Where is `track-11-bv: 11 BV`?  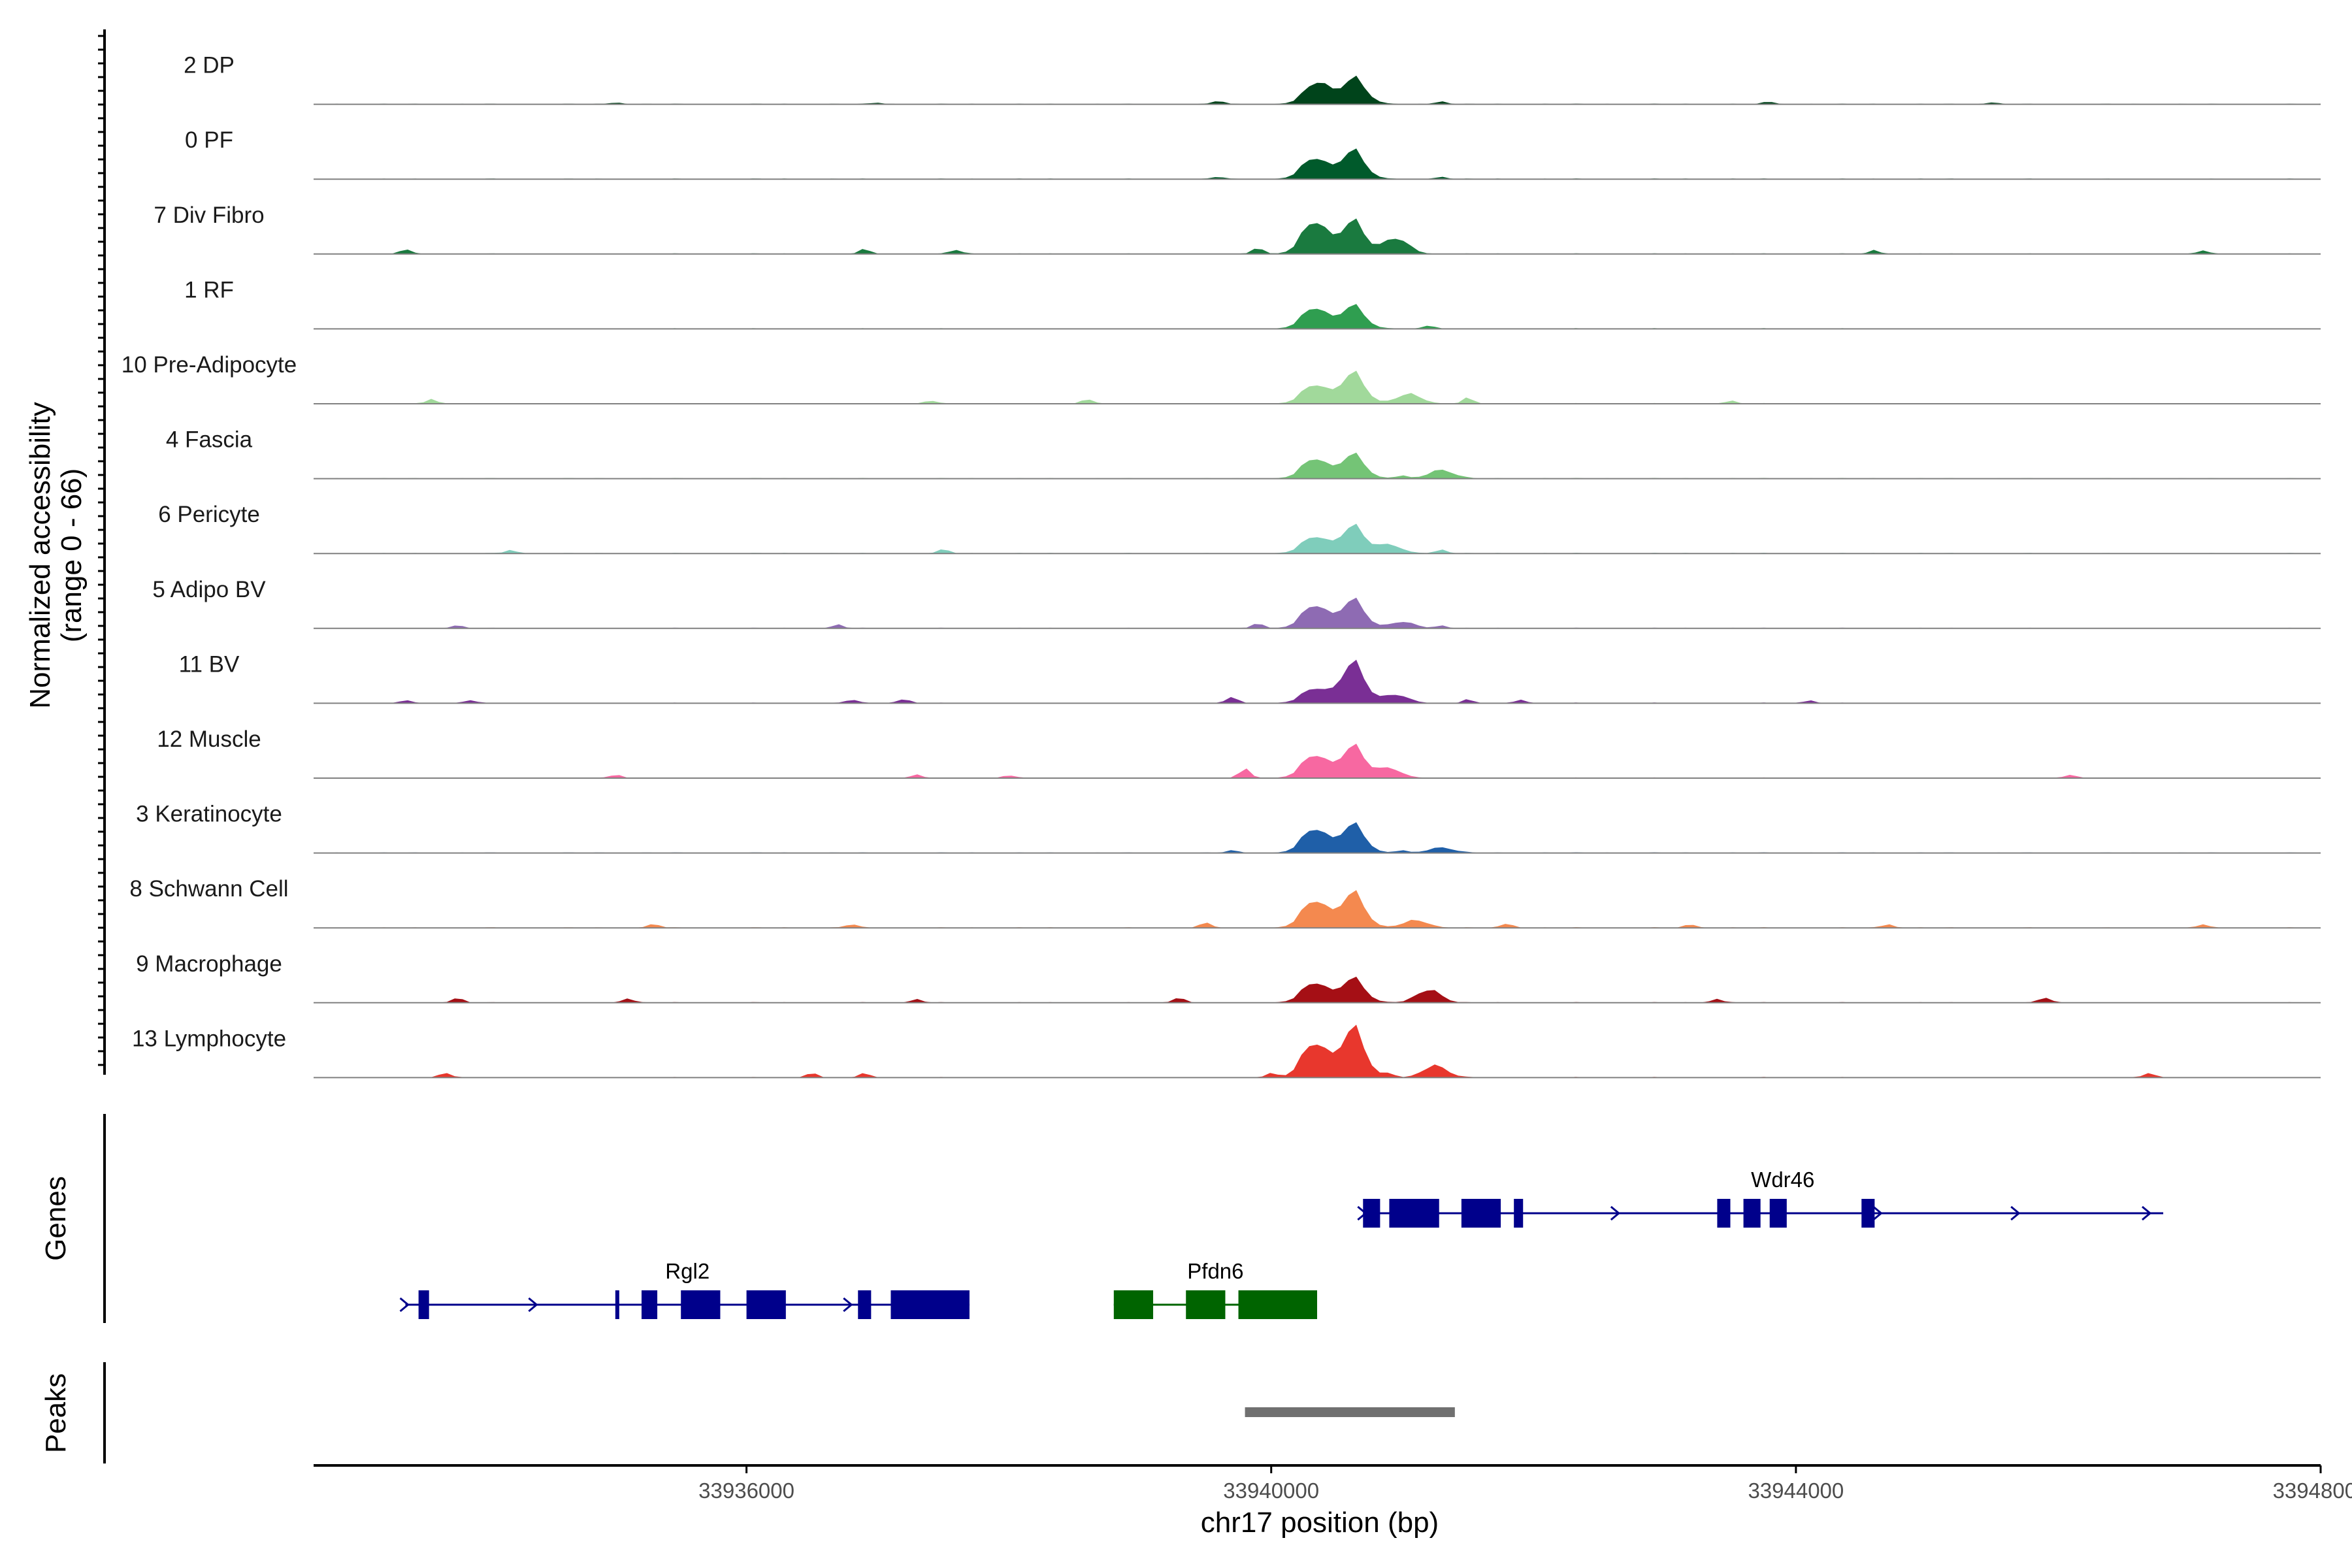 track-11-bv: 11 BV is located at coordinates (1250, 677).